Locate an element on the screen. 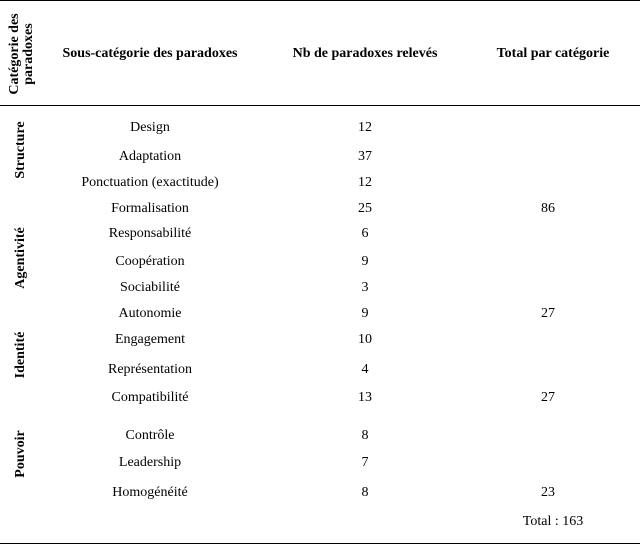 The width and height of the screenshot is (640, 545). header-total: Total par catégorie is located at coordinates (553, 53).